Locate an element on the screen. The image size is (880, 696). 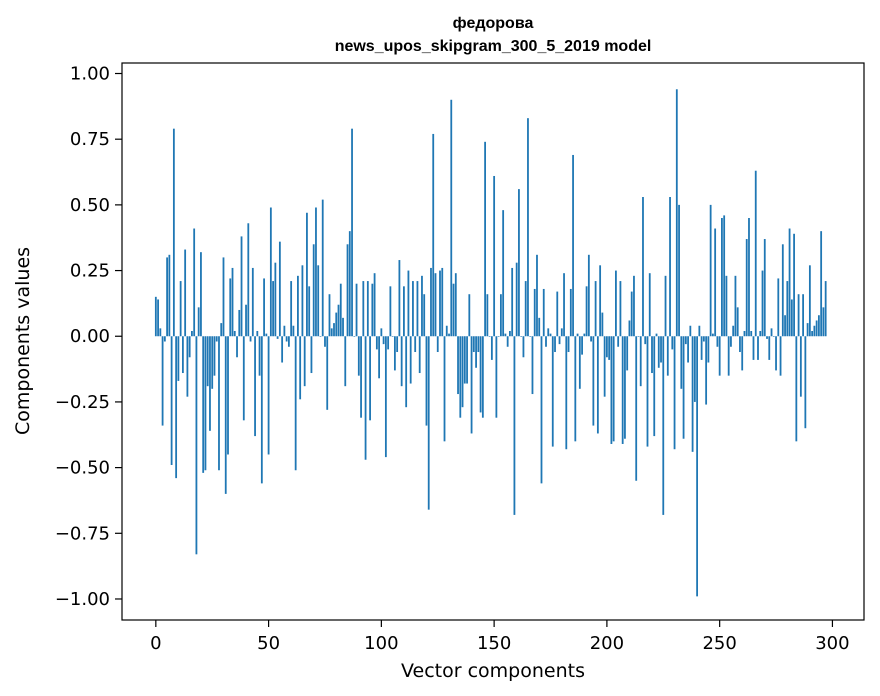
x-tick-label: 300 is located at coordinates (832, 643).